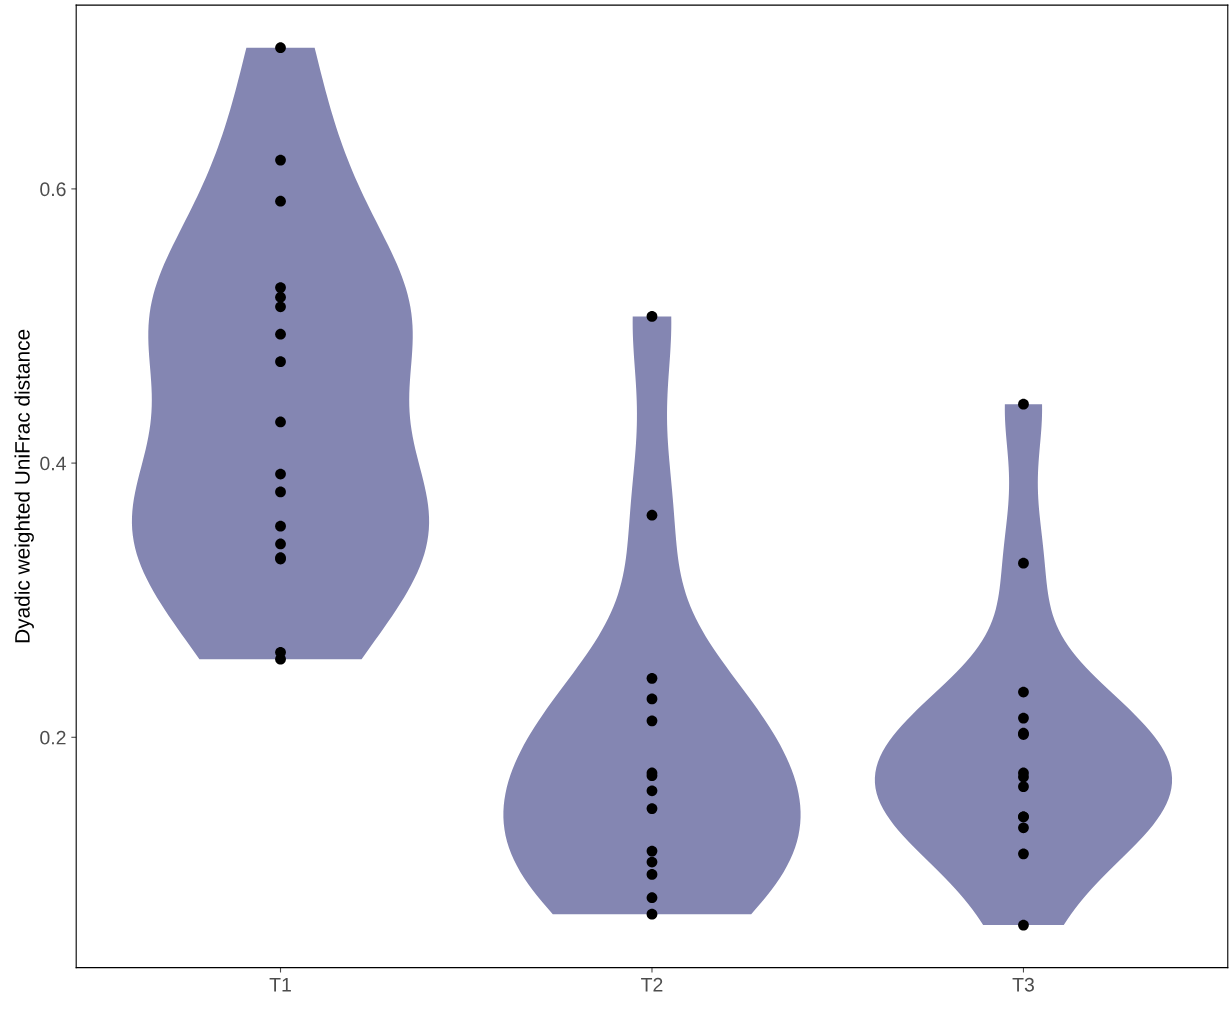 The height and width of the screenshot is (1036, 1229). Describe the element at coordinates (53, 737) in the screenshot. I see `y-tick-label: 0.2` at that location.